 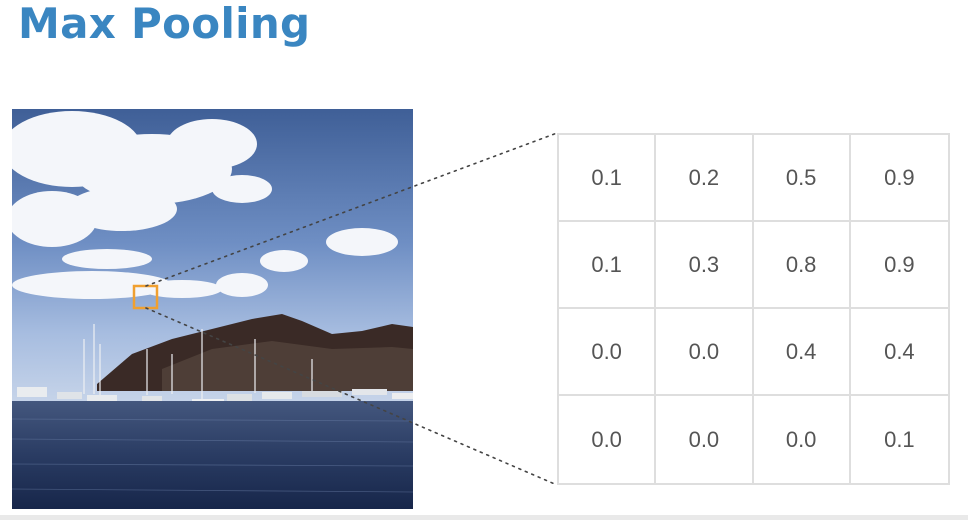 What do you see at coordinates (164, 24) in the screenshot?
I see `page-title: Max Pooling` at bounding box center [164, 24].